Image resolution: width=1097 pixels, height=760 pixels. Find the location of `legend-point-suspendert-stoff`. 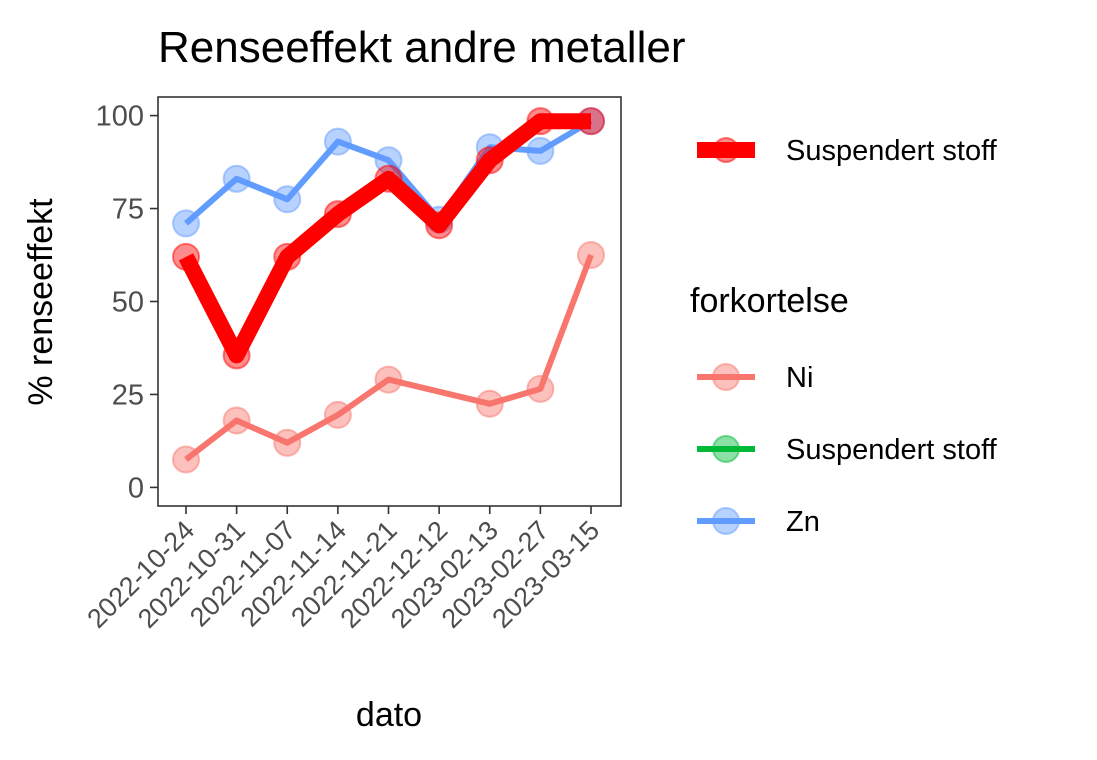

legend-point-suspendert-stoff is located at coordinates (726, 449).